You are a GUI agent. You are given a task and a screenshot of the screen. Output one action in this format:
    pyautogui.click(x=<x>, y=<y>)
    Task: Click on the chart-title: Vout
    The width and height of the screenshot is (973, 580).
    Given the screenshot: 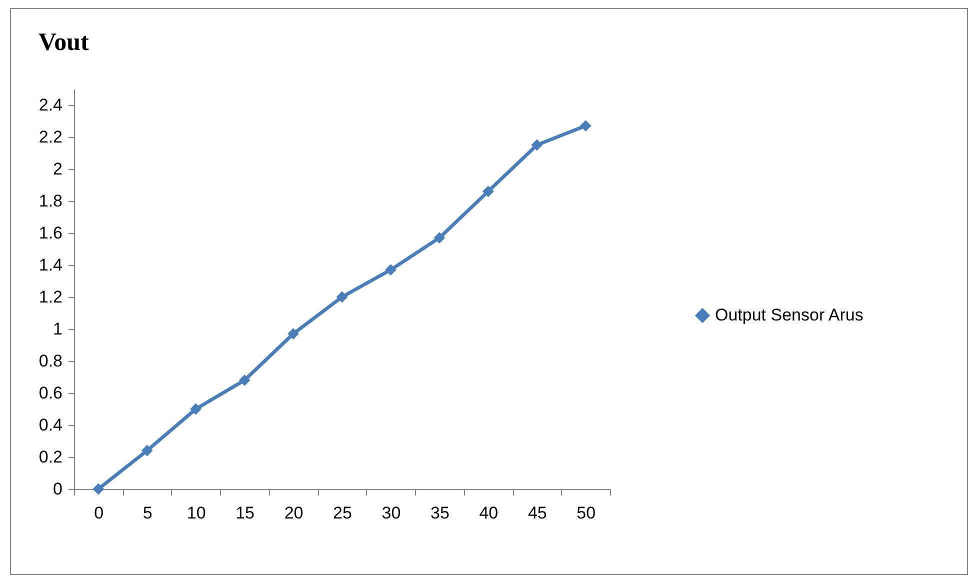 What is the action you would take?
    pyautogui.click(x=64, y=42)
    